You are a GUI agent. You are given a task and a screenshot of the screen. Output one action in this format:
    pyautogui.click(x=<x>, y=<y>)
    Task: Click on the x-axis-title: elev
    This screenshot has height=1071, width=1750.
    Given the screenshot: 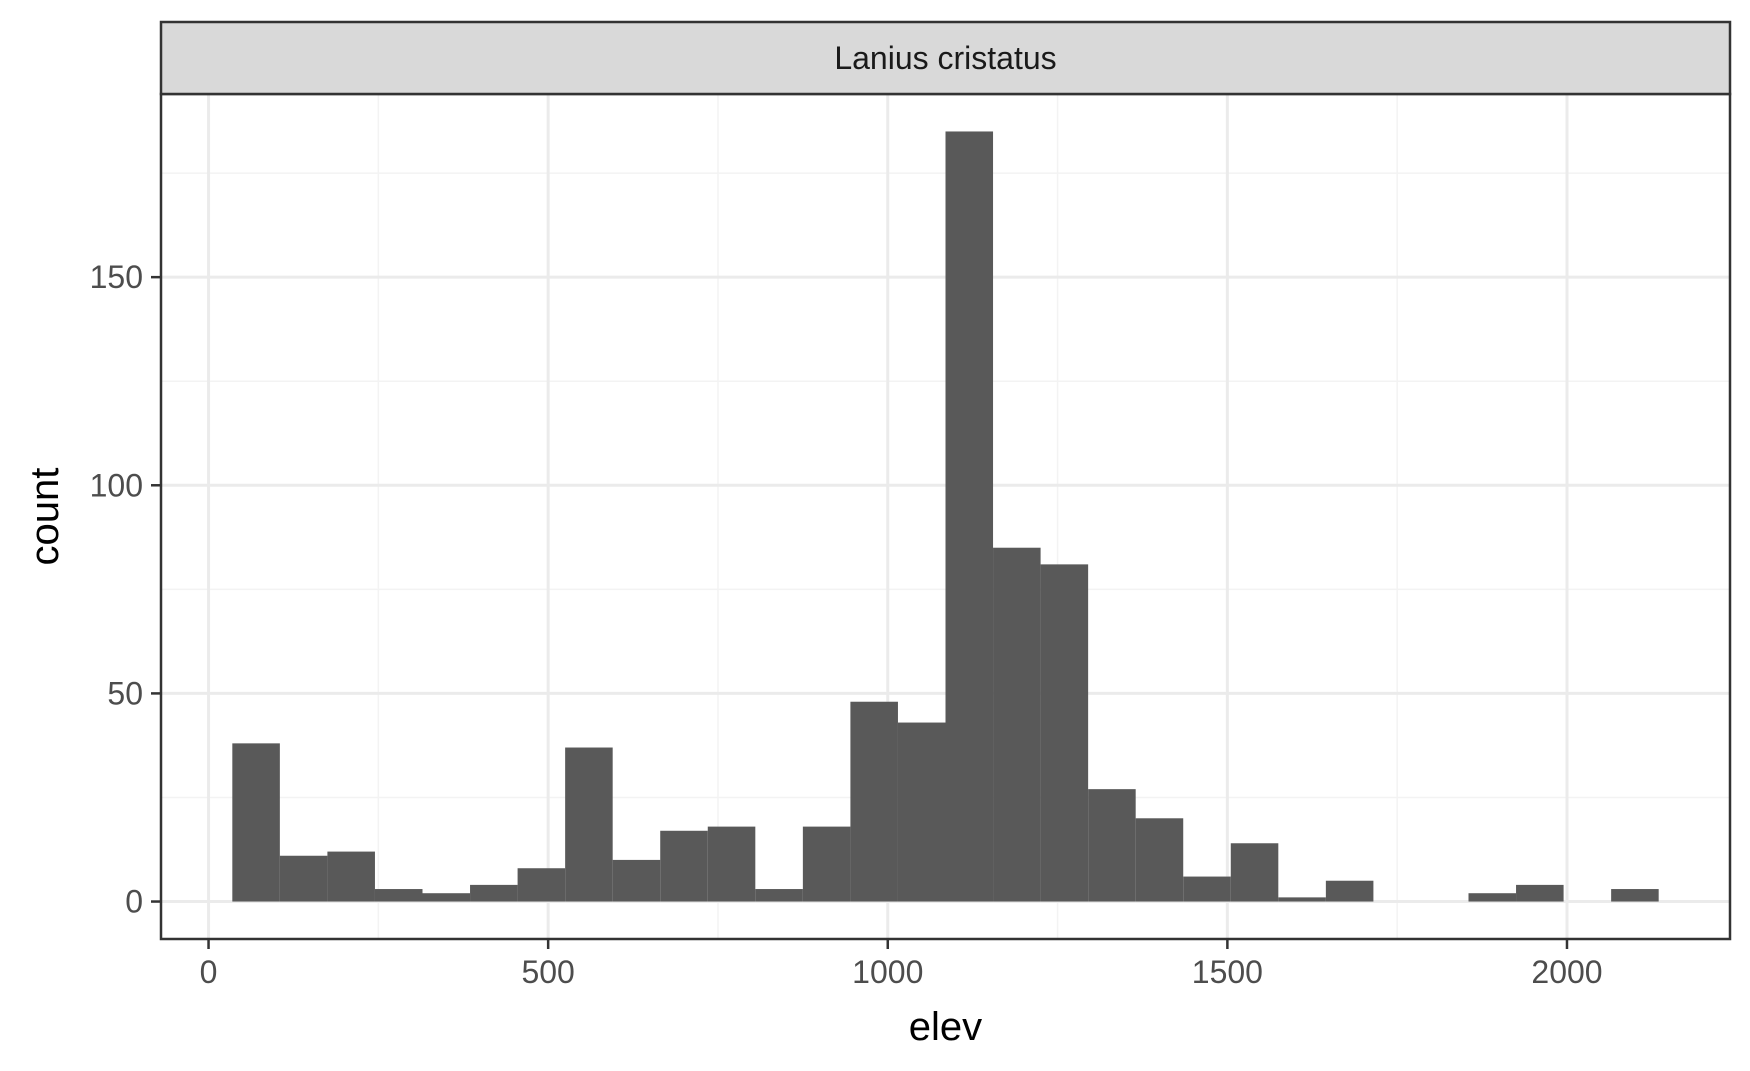 What is the action you would take?
    pyautogui.click(x=945, y=1027)
    